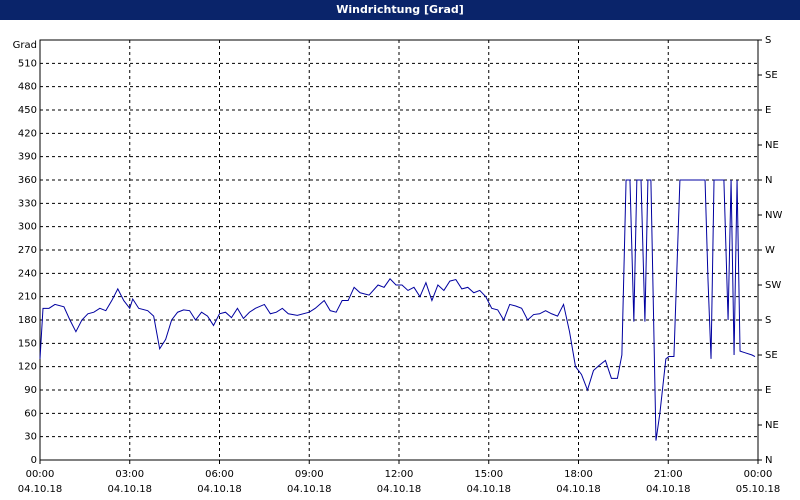 The width and height of the screenshot is (800, 500). What do you see at coordinates (27, 180) in the screenshot?
I see `y-tick-label: 360` at bounding box center [27, 180].